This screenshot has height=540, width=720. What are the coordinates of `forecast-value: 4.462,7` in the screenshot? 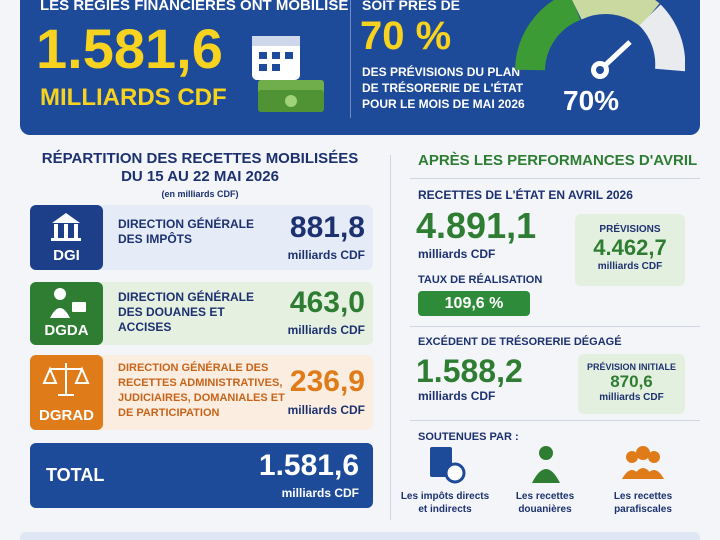 It's located at (630, 247).